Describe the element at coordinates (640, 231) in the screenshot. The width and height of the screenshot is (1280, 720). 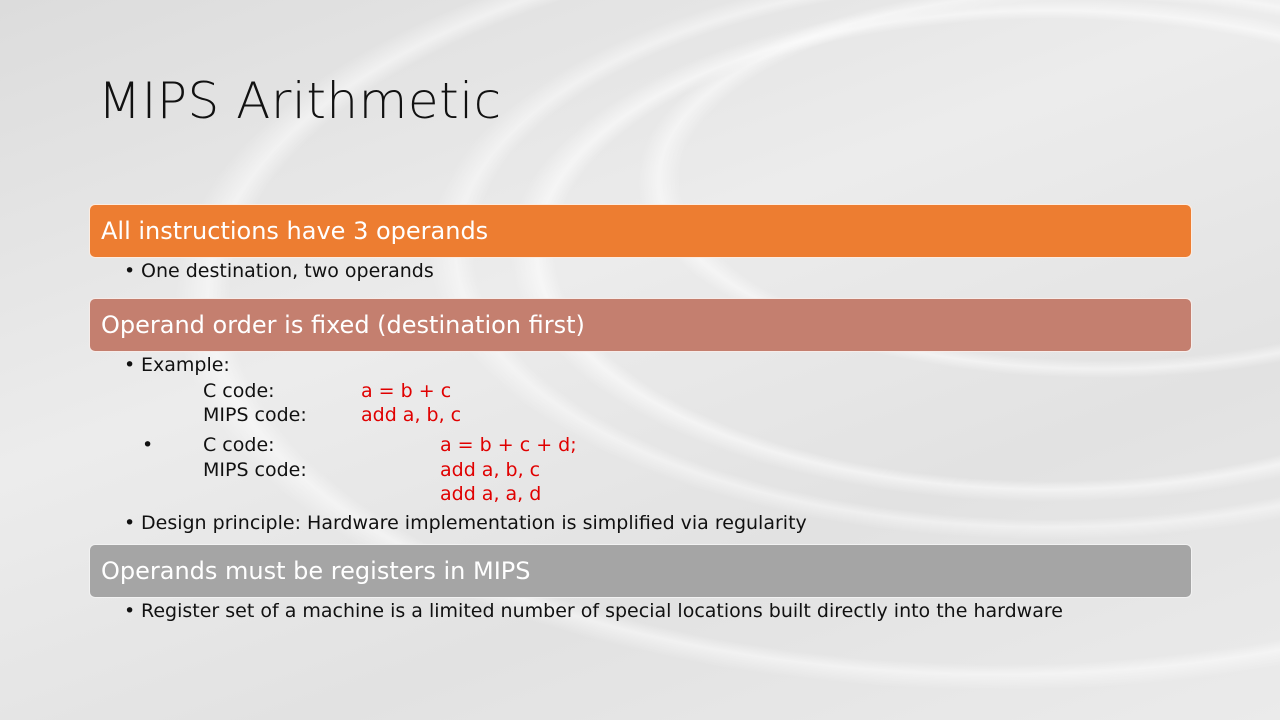
I see `section-header-operands: All instructions have 3 operands` at that location.